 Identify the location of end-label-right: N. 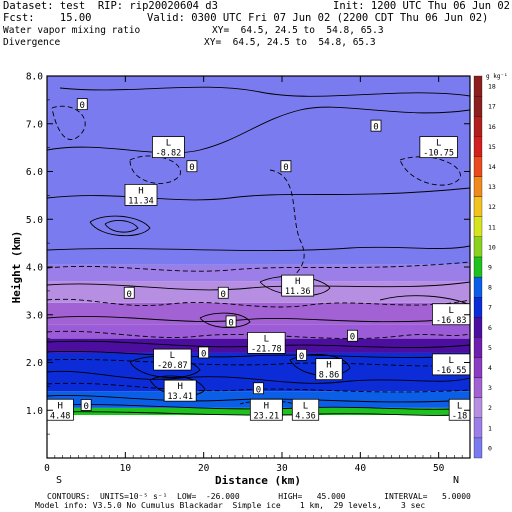
(456, 480).